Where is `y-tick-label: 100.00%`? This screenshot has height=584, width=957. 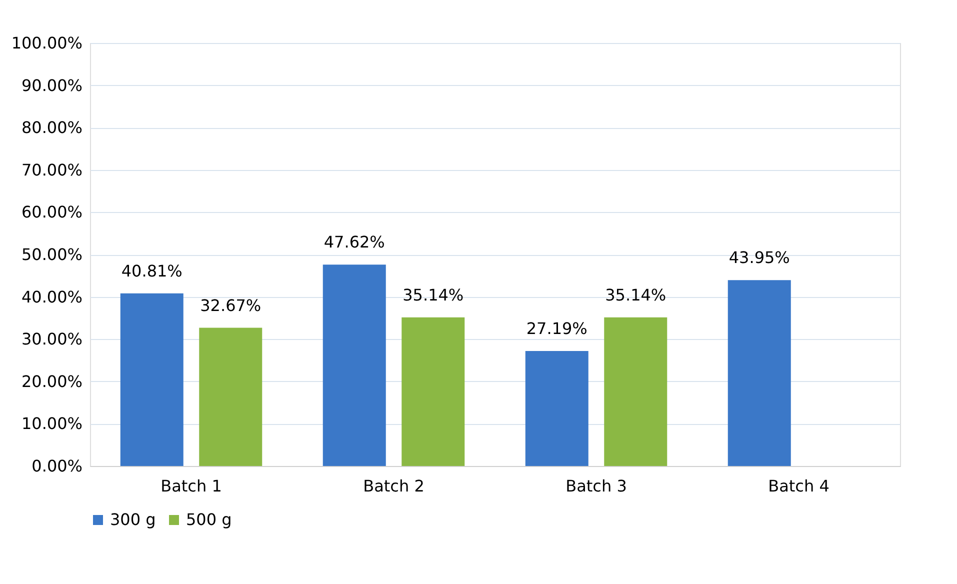 y-tick-label: 100.00% is located at coordinates (46, 43).